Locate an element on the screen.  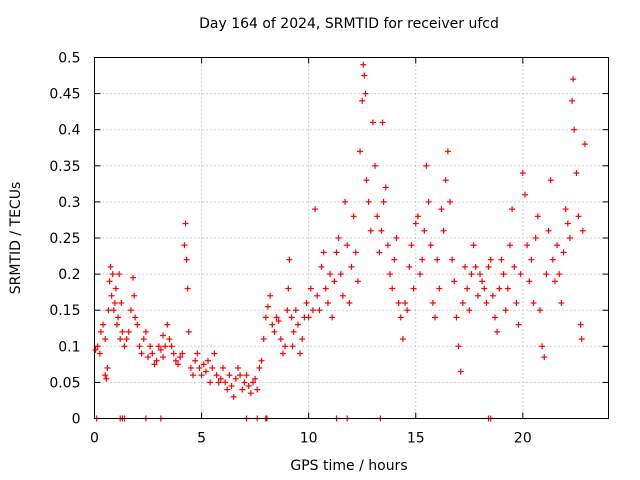
y-tick-label: 0.25 is located at coordinates (64, 239).